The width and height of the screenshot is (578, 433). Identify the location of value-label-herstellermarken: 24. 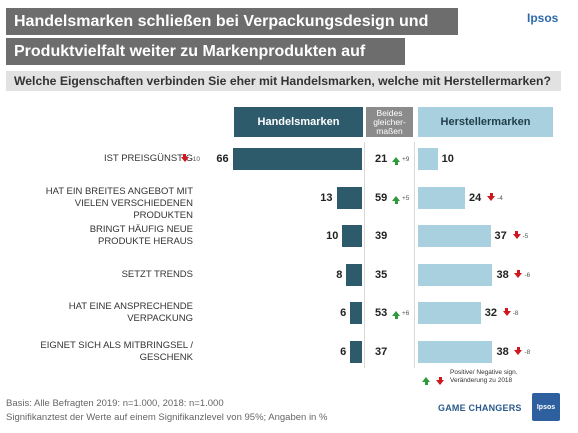
(475, 197).